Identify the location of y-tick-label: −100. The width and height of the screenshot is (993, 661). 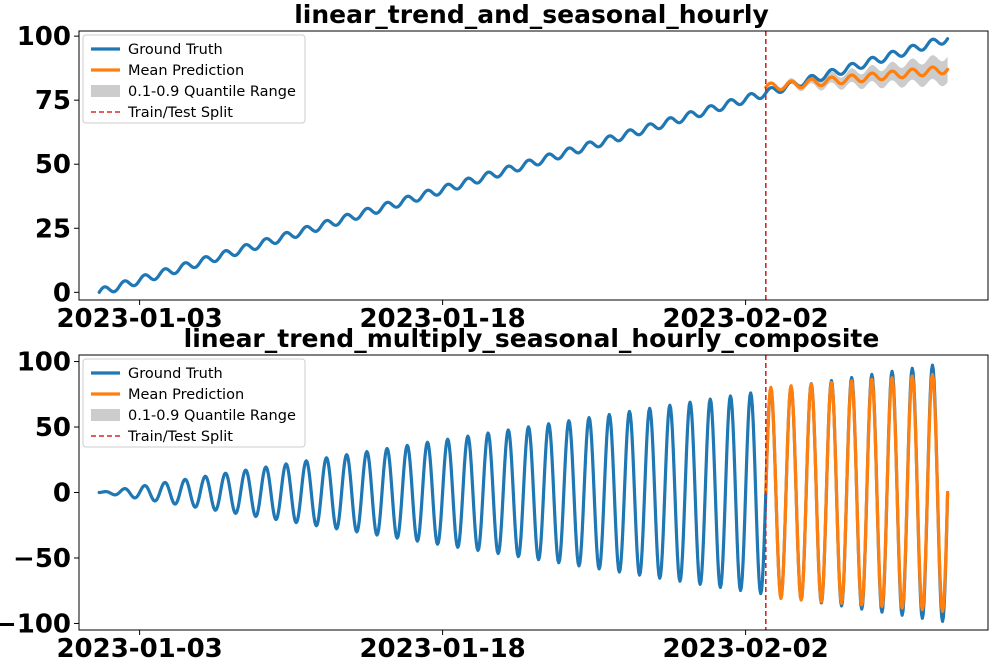
(35, 624).